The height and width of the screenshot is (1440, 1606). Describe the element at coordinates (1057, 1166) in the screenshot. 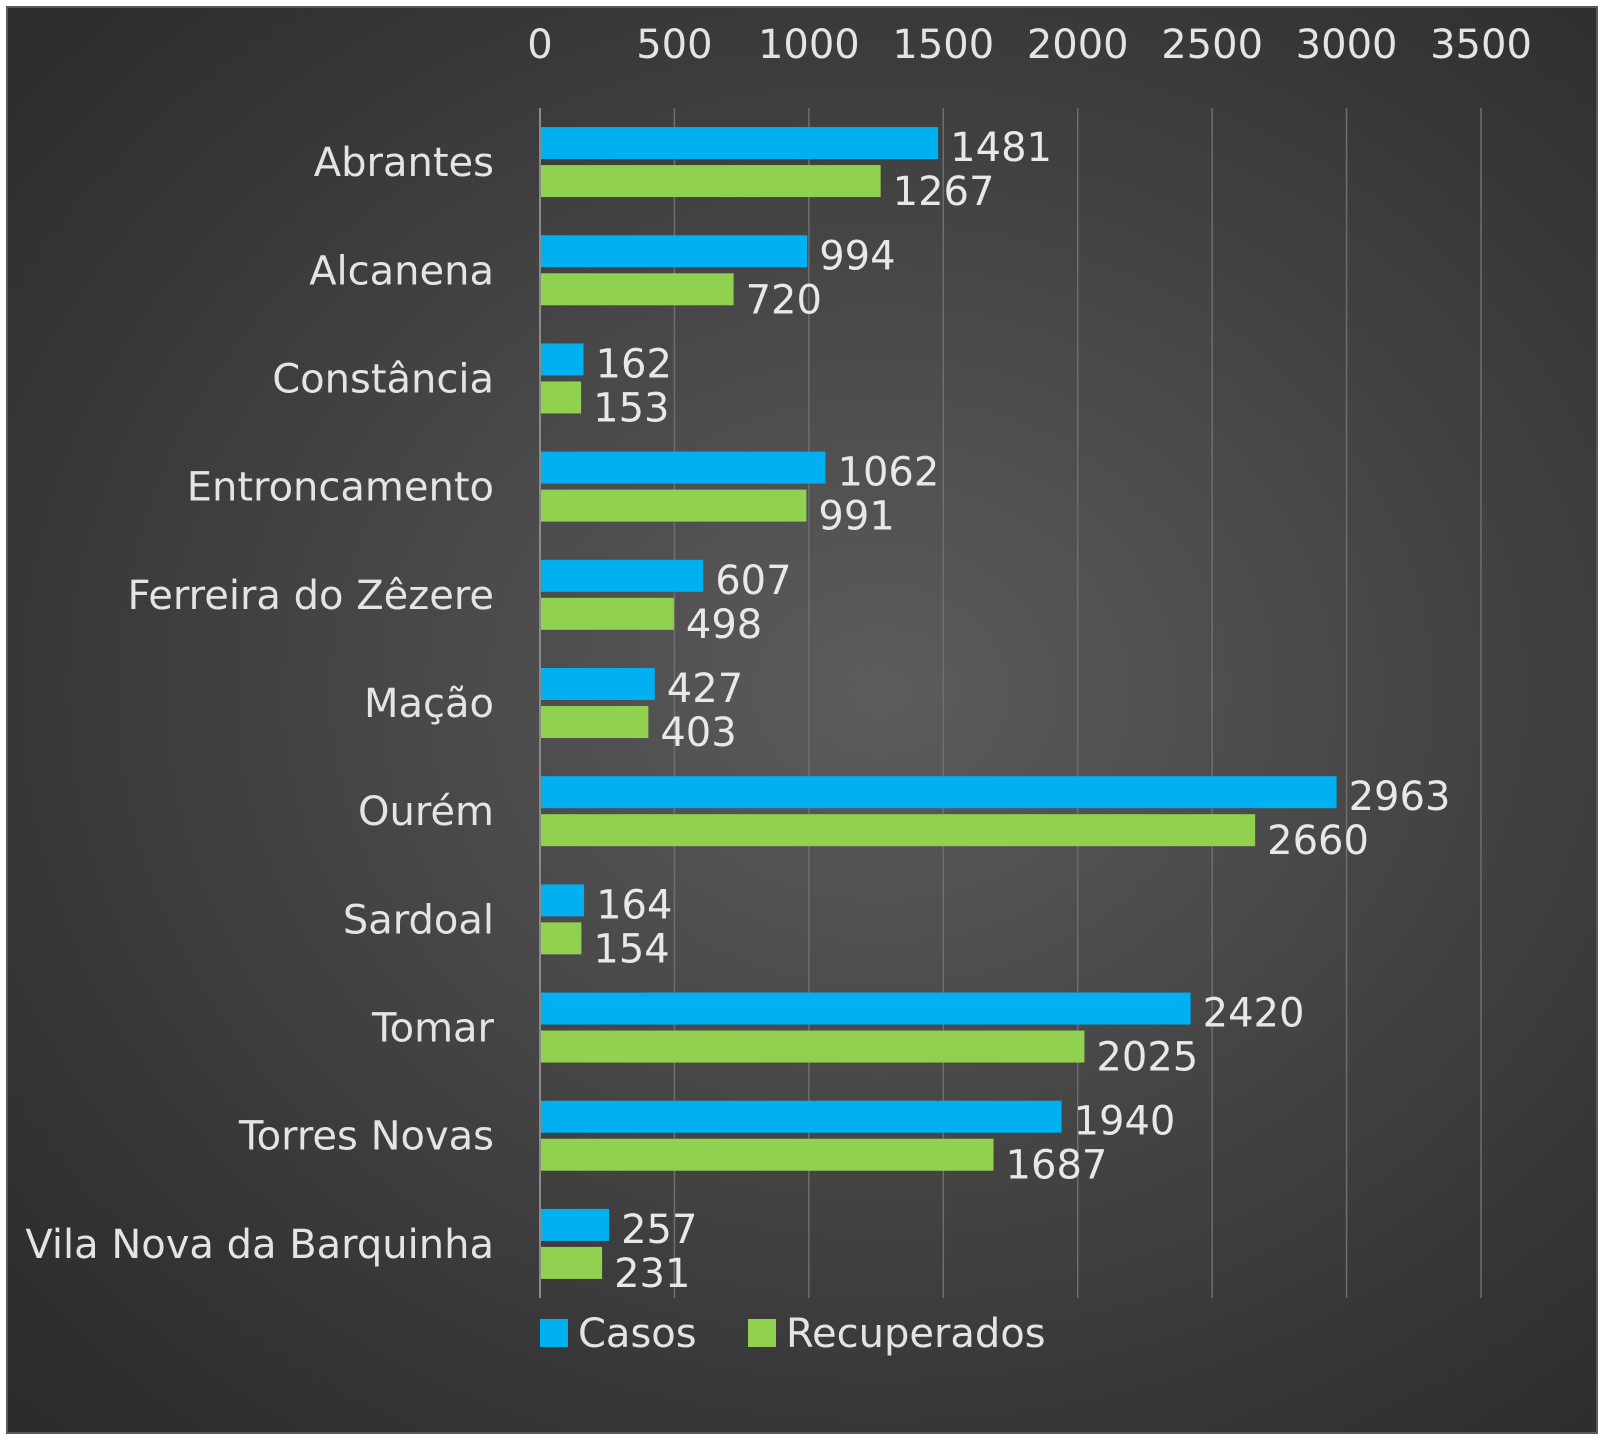

I see `data-label: 1687` at that location.